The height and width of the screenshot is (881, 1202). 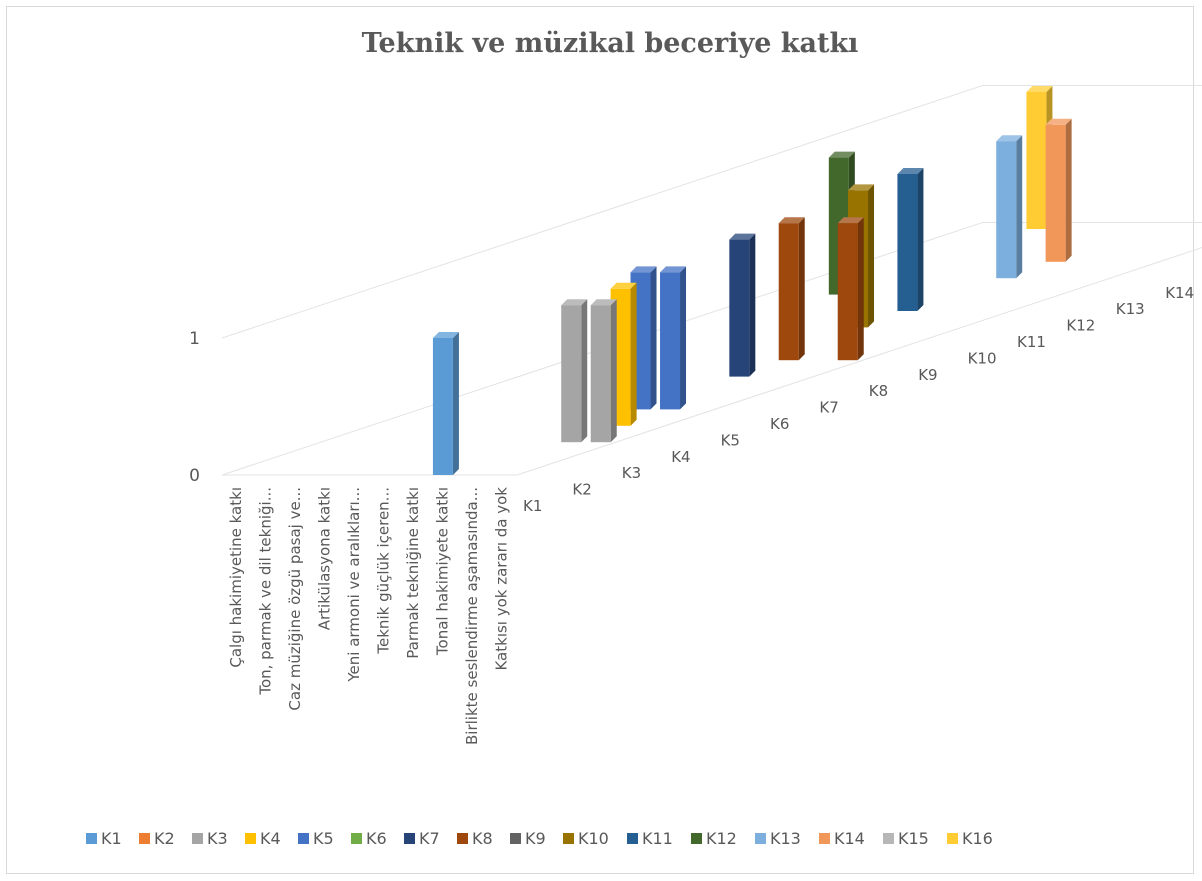 What do you see at coordinates (631, 473) in the screenshot?
I see `depth-label: K3` at bounding box center [631, 473].